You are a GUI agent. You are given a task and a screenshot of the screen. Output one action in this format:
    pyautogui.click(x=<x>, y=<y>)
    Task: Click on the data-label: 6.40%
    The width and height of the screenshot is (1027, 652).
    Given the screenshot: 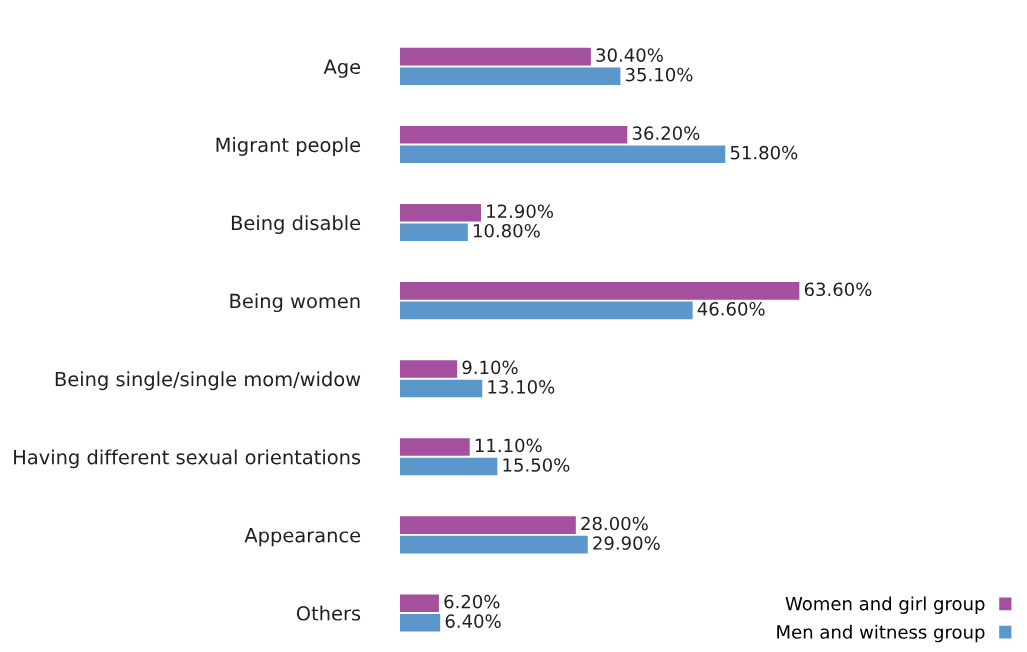 What is the action you would take?
    pyautogui.click(x=473, y=621)
    